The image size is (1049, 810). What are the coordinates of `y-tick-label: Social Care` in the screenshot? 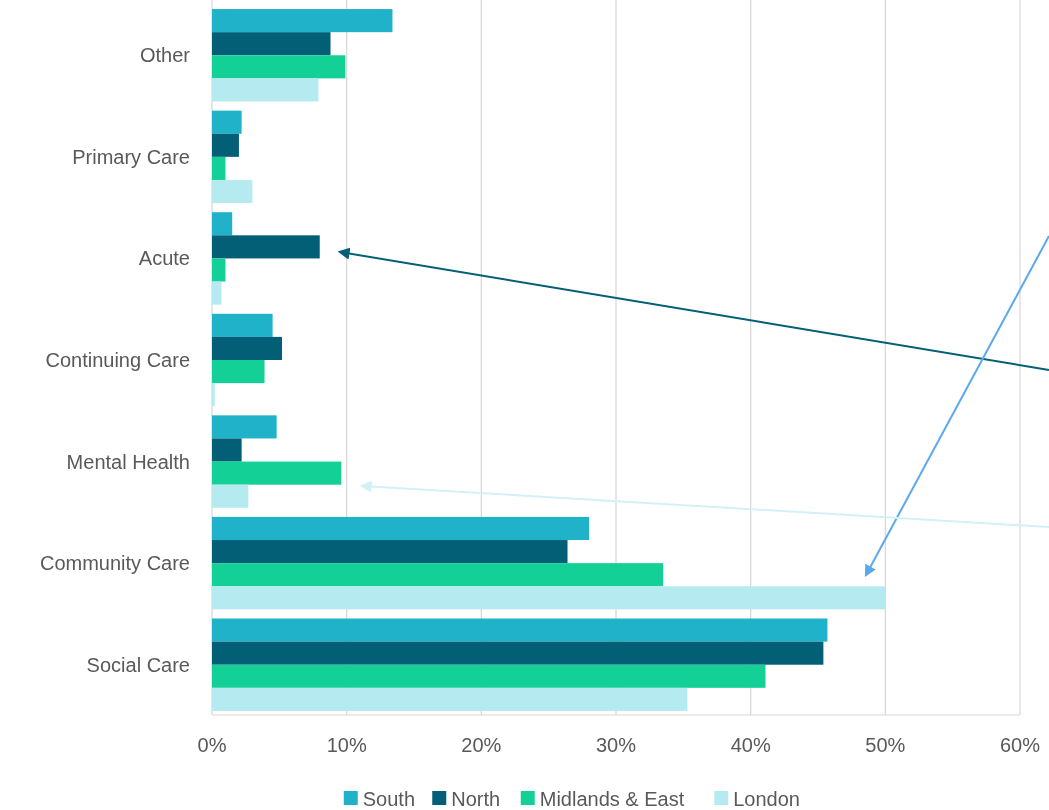 It's located at (138, 664).